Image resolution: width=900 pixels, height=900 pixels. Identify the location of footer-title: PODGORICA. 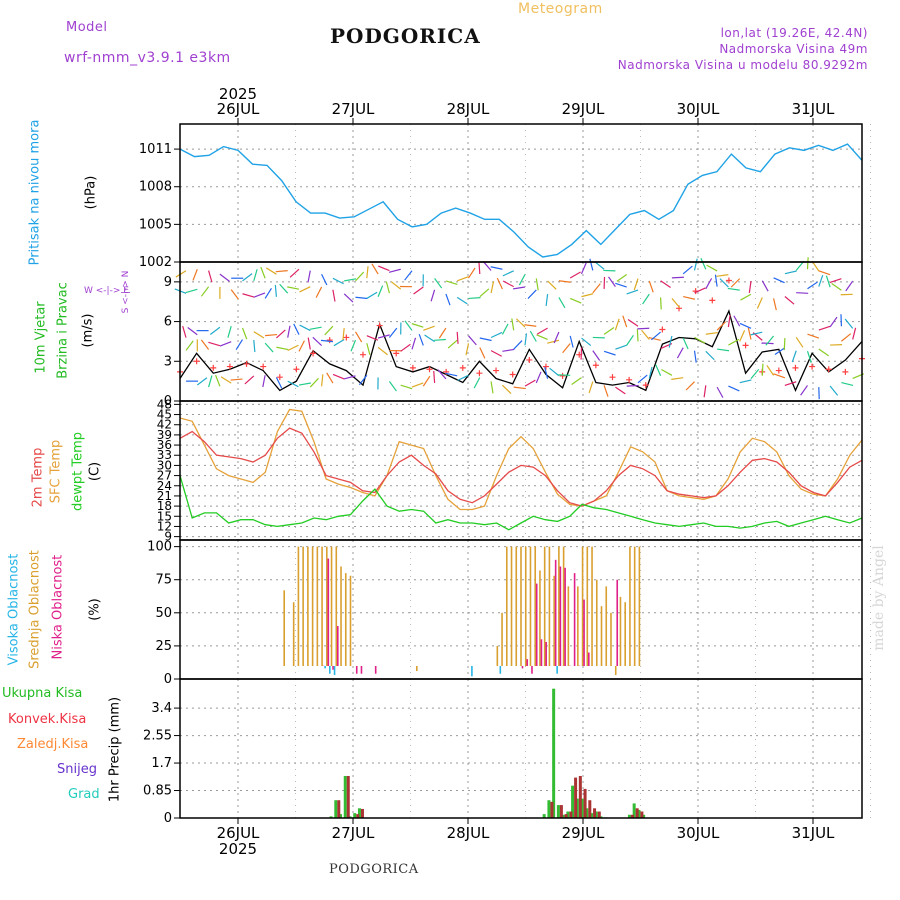
(374, 869).